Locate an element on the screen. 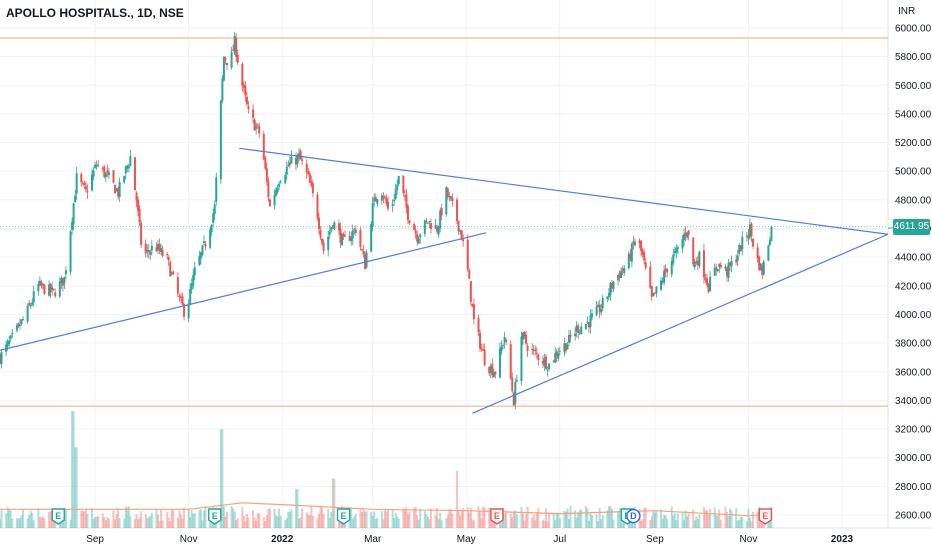  event-markers: EEEEEDE is located at coordinates (412, 516).